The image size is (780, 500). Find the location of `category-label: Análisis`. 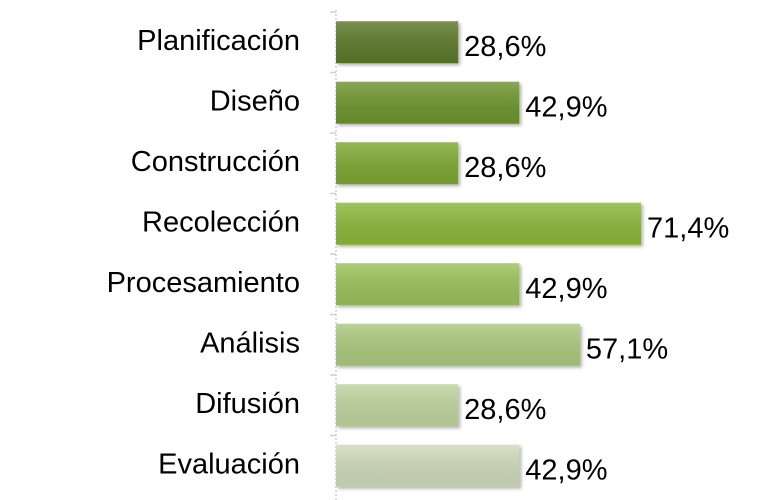

category-label: Análisis is located at coordinates (250, 343).